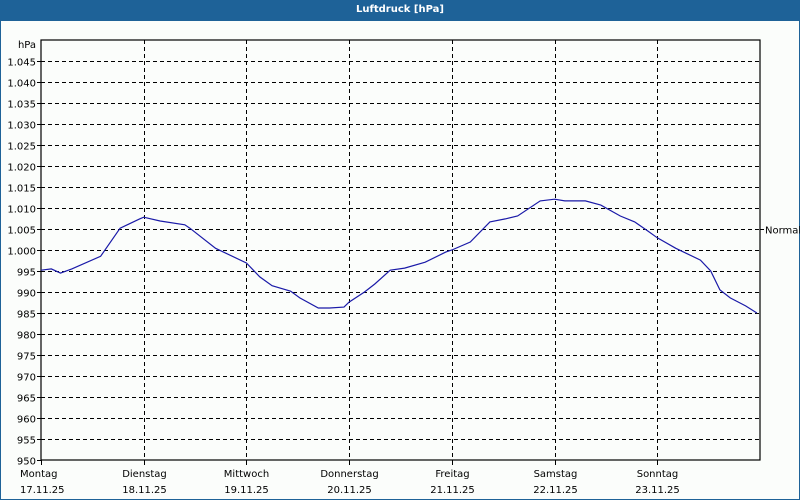 This screenshot has height=500, width=800. Describe the element at coordinates (21, 252) in the screenshot. I see `y-tick-label: 1.000` at that location.